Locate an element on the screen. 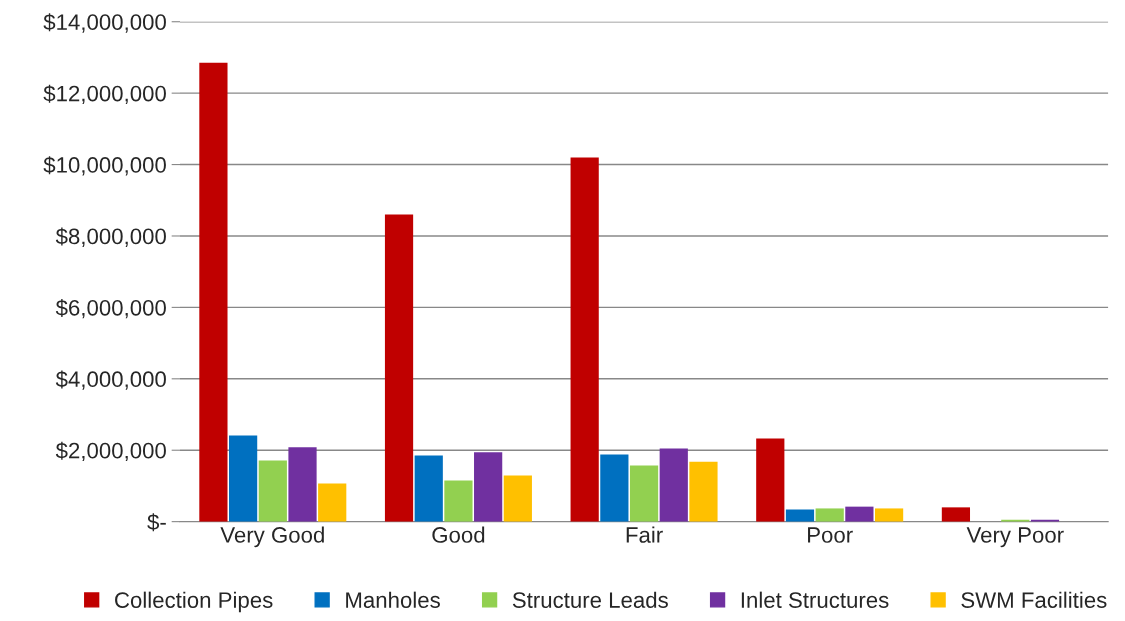 The width and height of the screenshot is (1125, 621). x-tick-label: Good is located at coordinates (458, 534).